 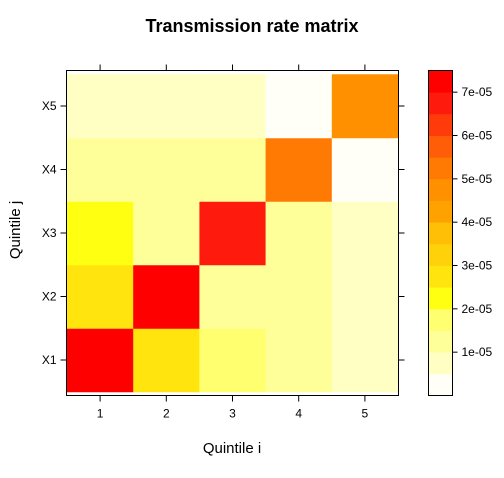 I want to click on y-tick-label: X1, so click(x=49, y=360).